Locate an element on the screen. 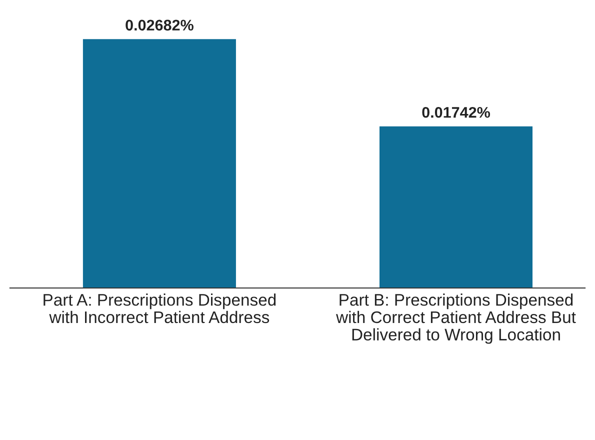 Image resolution: width=595 pixels, height=440 pixels. x-tick-label: Part A: Prescriptions Dispensed with Incorrect Patient Address is located at coordinates (160, 309).